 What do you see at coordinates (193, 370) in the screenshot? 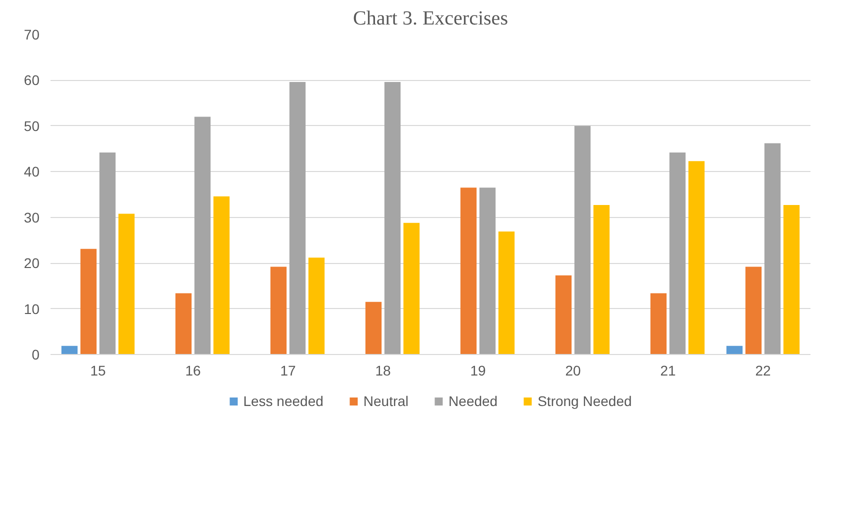
I see `x-tick-label: 16` at bounding box center [193, 370].